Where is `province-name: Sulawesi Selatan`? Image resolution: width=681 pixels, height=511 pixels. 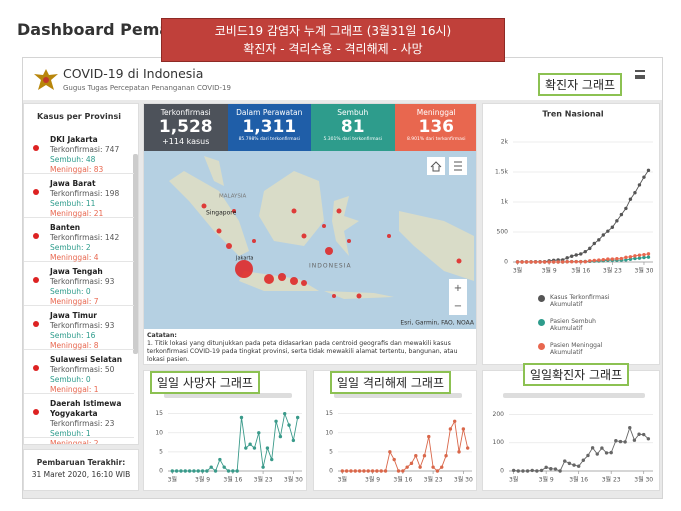 province-name: Sulawesi Selatan is located at coordinates (86, 359).